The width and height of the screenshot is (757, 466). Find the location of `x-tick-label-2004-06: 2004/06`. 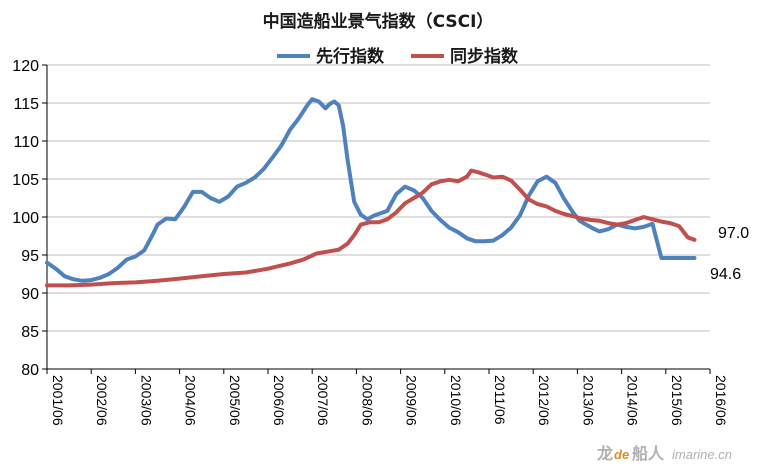

x-tick-label-2004-06: 2004/06 is located at coordinates (191, 400).